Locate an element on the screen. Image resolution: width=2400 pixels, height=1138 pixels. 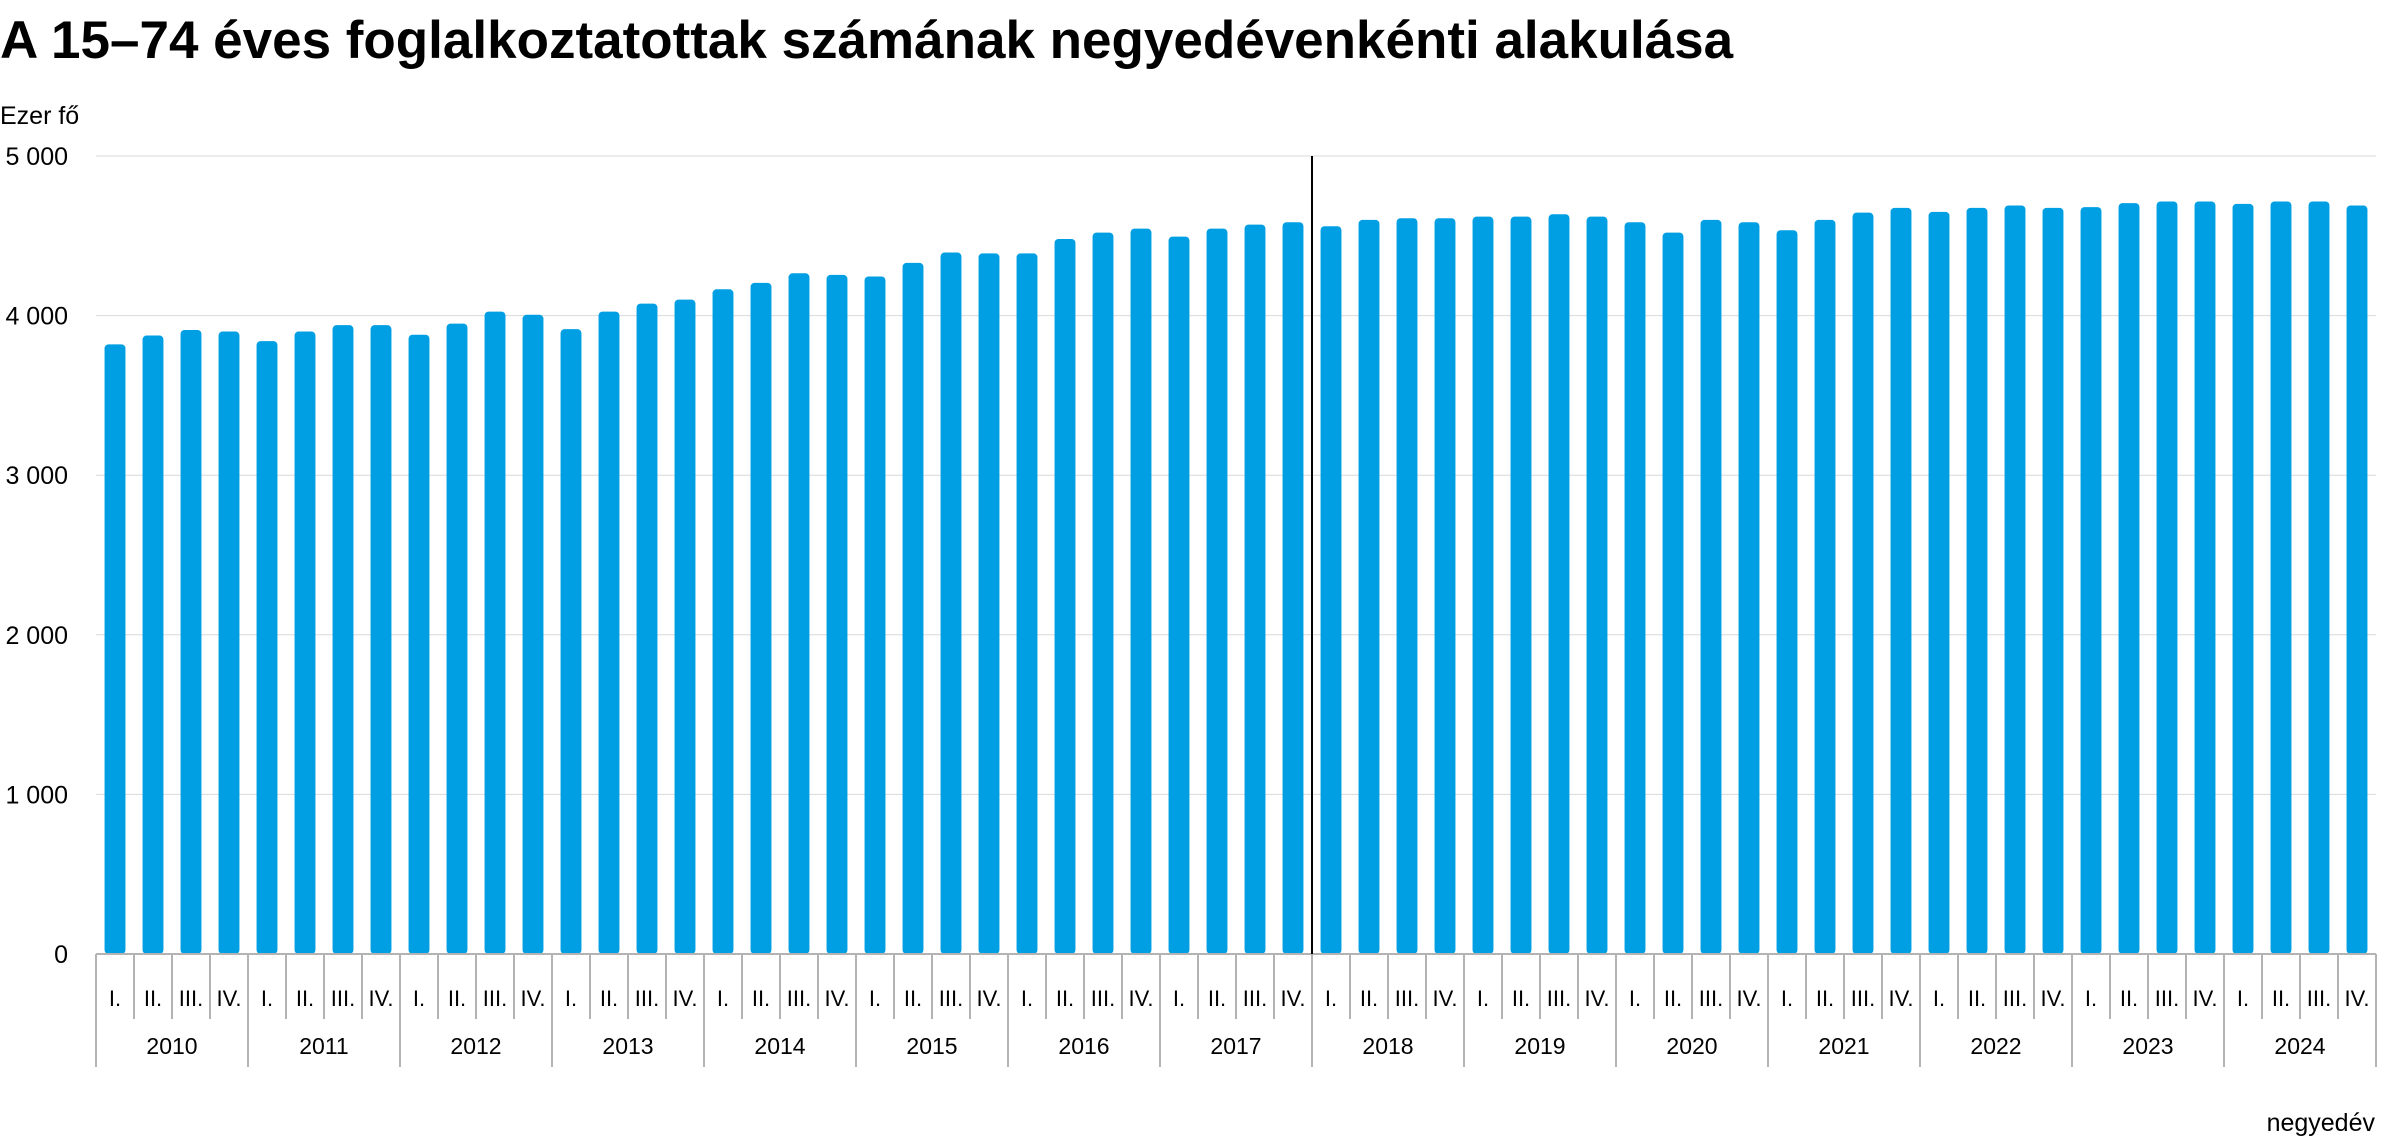
year-label: 2010 is located at coordinates (171, 1046).